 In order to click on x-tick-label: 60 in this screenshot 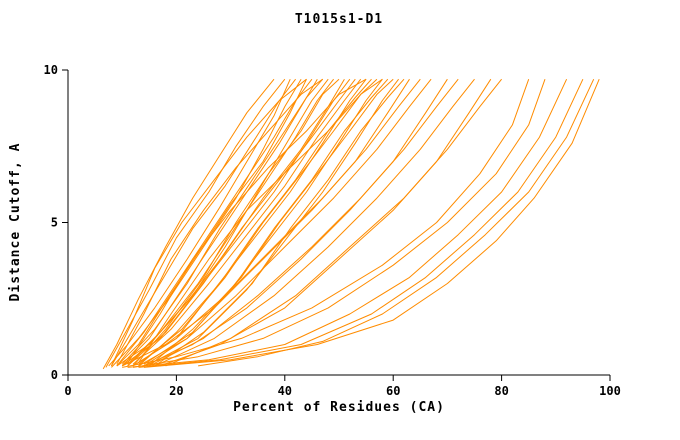, I will do `click(393, 391)`.